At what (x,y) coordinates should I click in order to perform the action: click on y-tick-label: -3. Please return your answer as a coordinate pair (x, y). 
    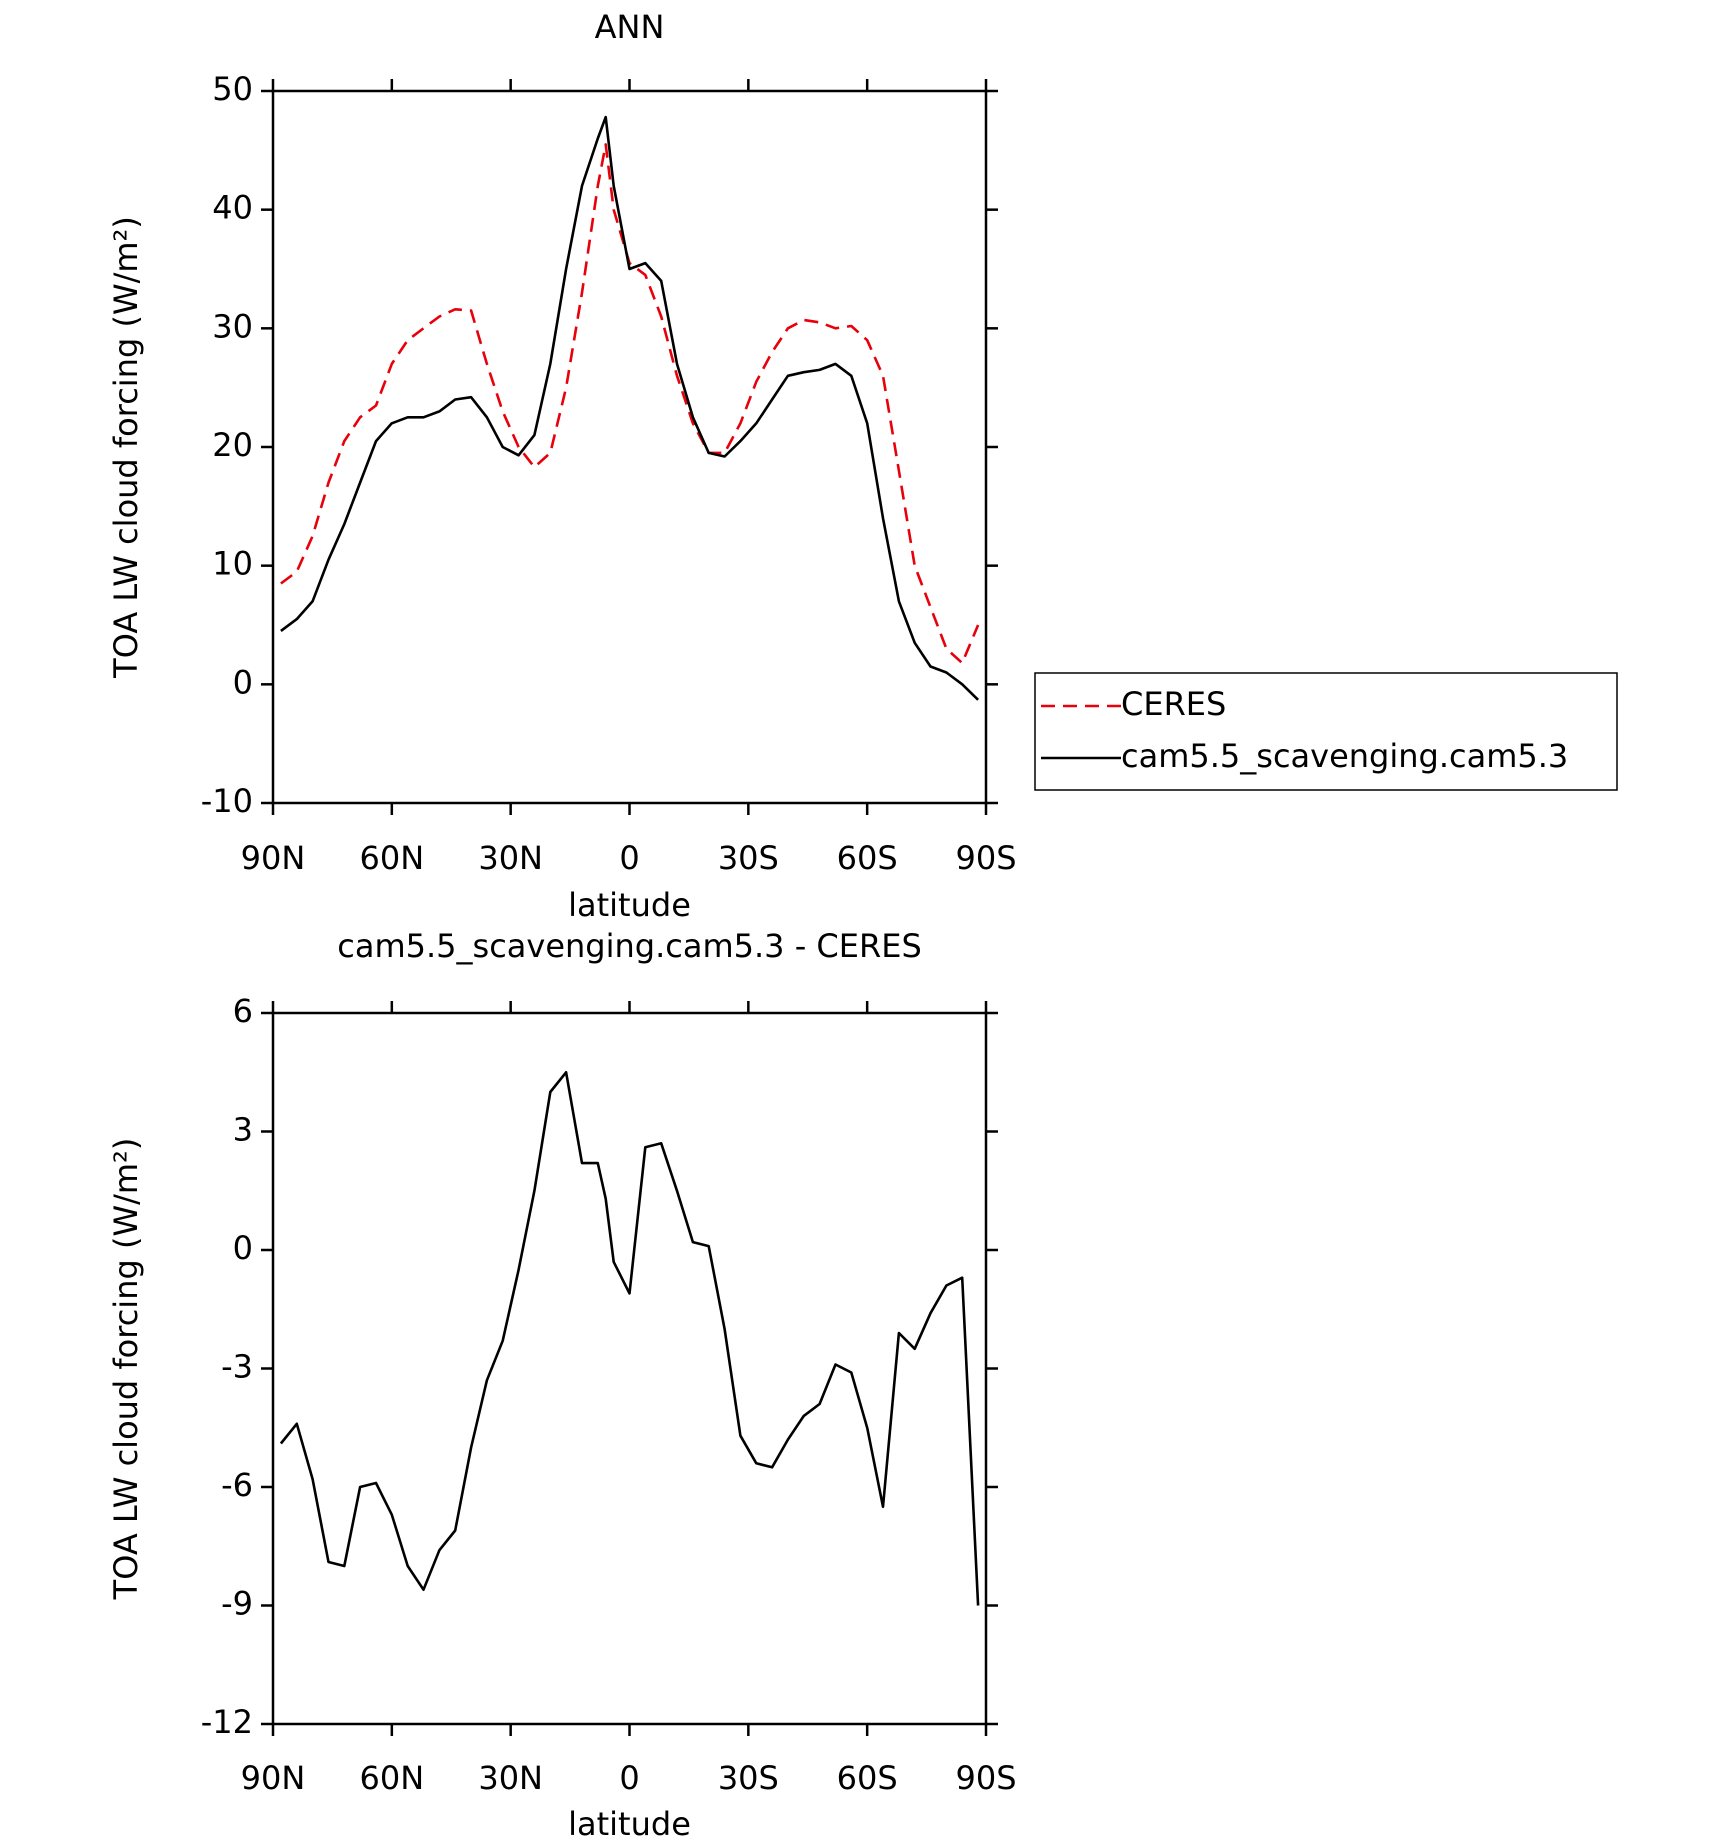
    Looking at the image, I should click on (237, 1367).